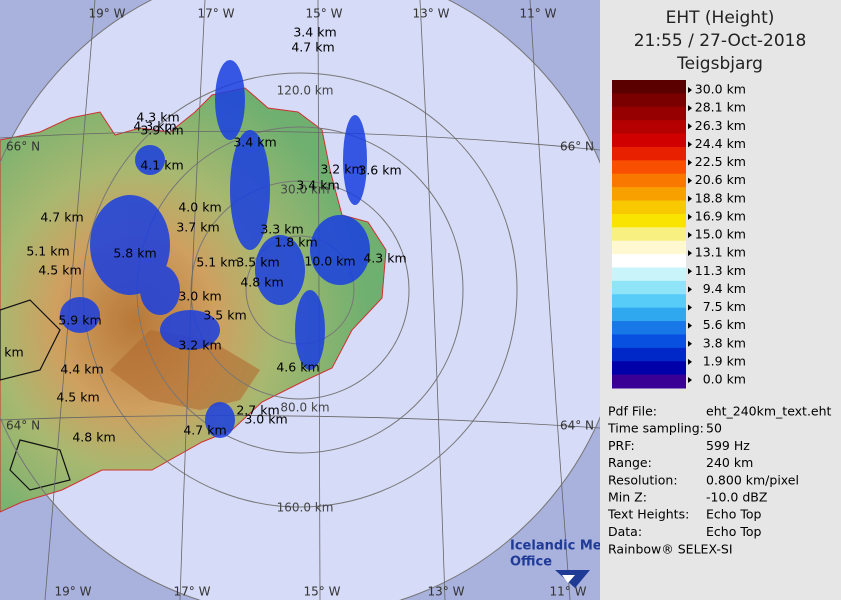 Image resolution: width=841 pixels, height=600 pixels. Describe the element at coordinates (555, 563) in the screenshot. I see `met-office-logo: Icelandic Met Office` at that location.